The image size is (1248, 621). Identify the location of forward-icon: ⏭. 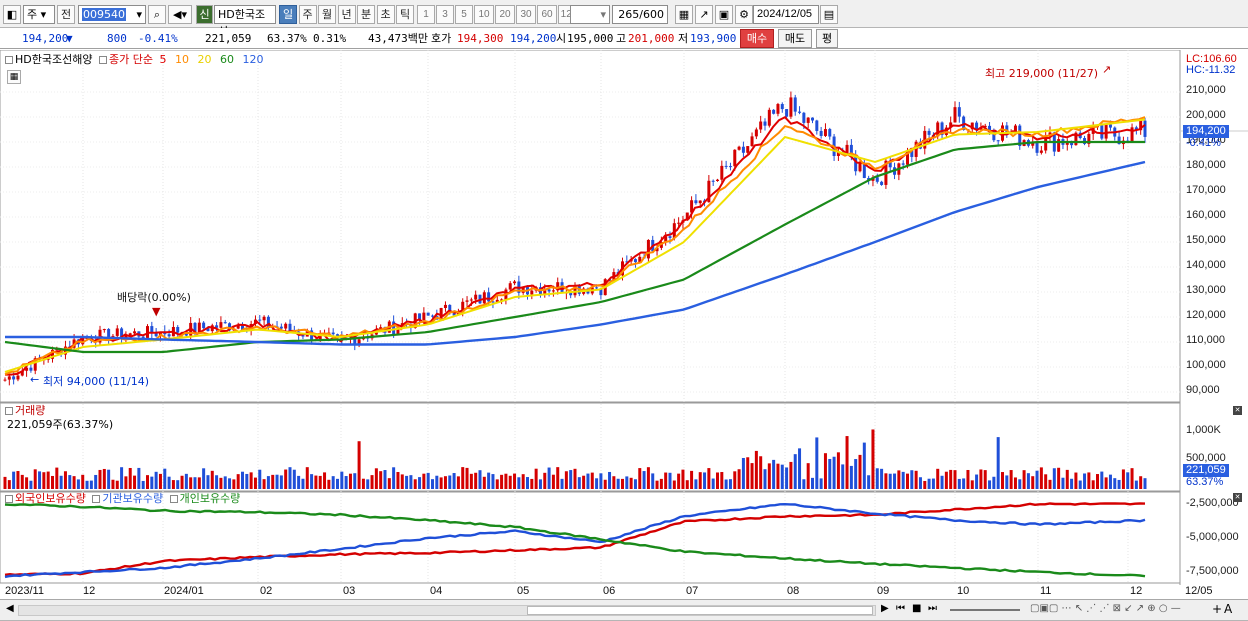
(932, 608).